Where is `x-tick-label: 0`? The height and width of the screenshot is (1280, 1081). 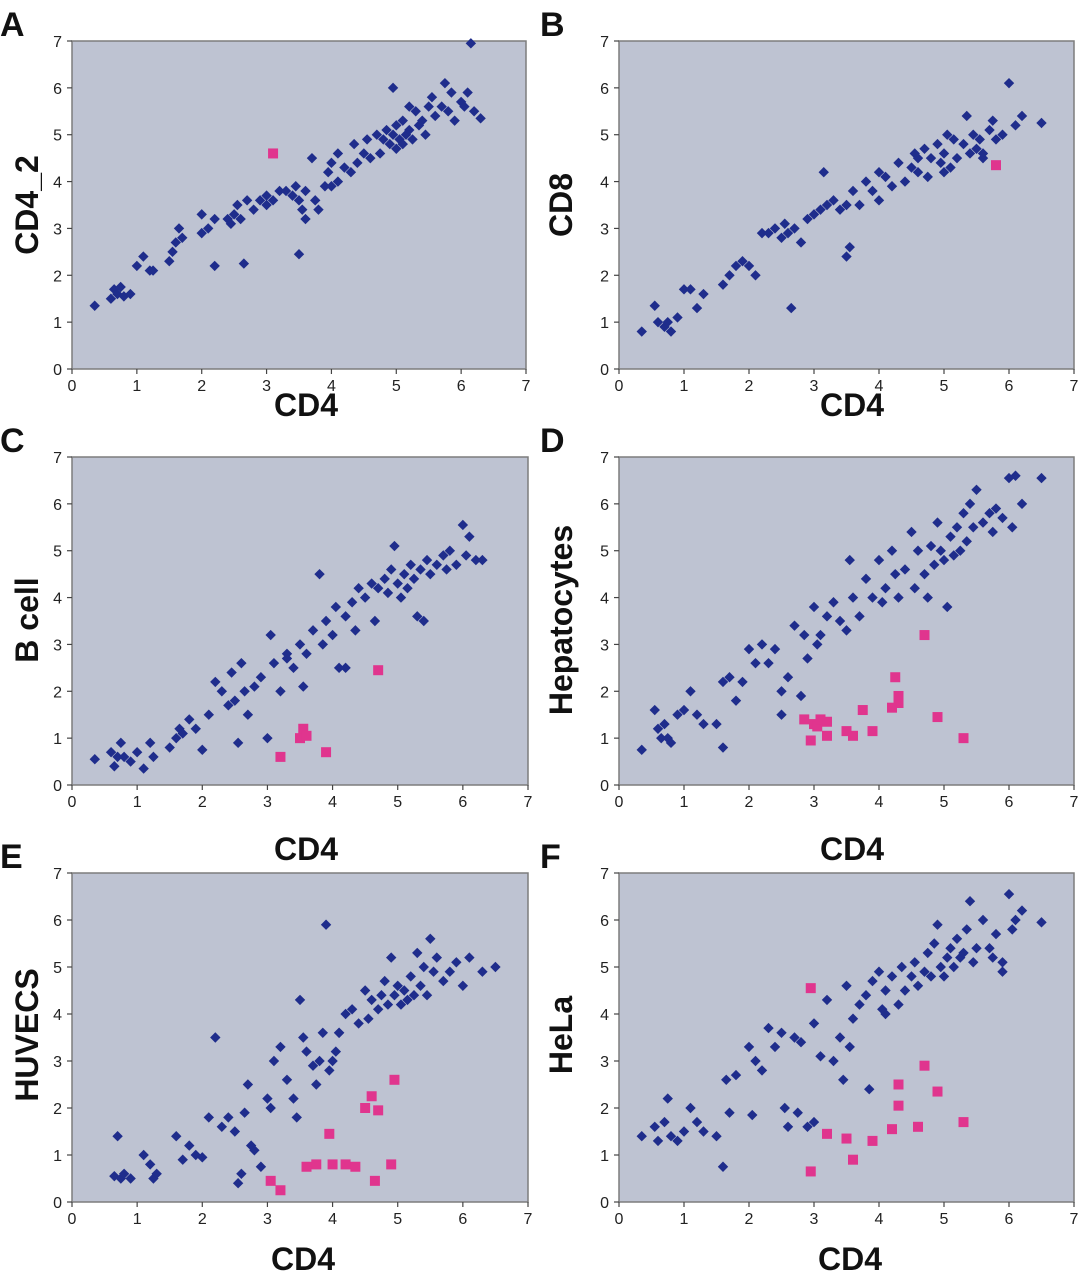 x-tick-label: 0 is located at coordinates (619, 386).